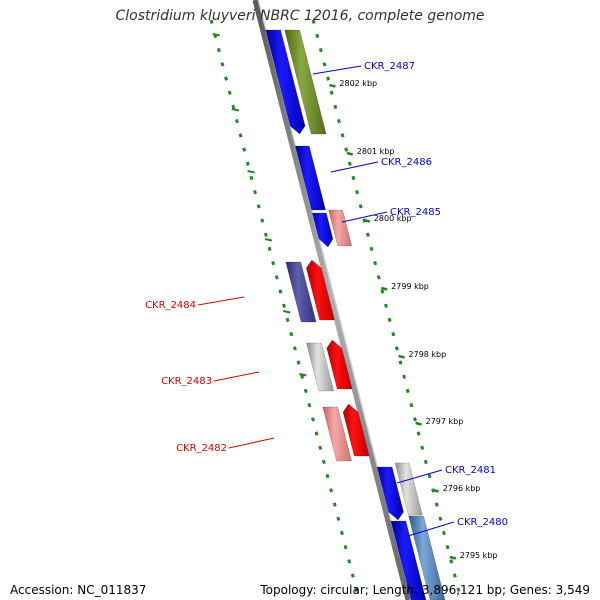 Image resolution: width=600 pixels, height=600 pixels. I want to click on gene-block-ckr-2485-blue, so click(323, 230).